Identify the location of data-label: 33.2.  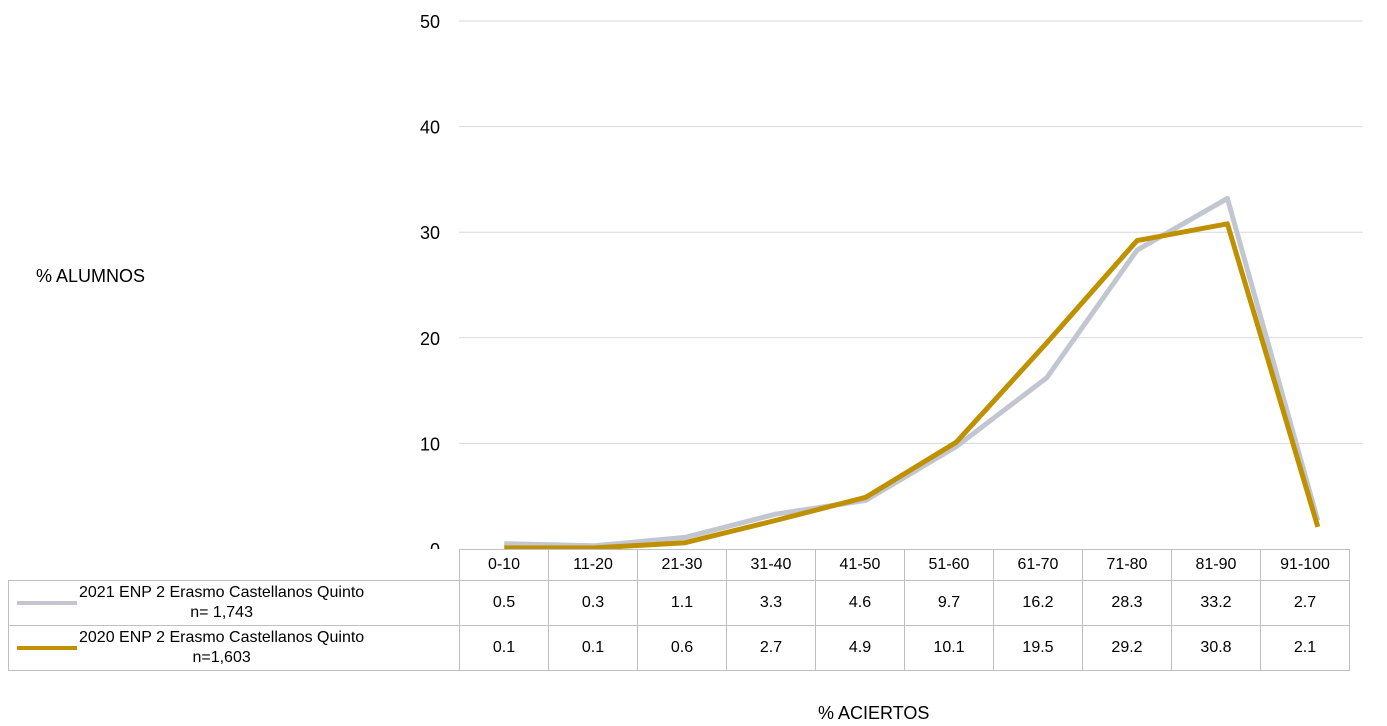
(1216, 603).